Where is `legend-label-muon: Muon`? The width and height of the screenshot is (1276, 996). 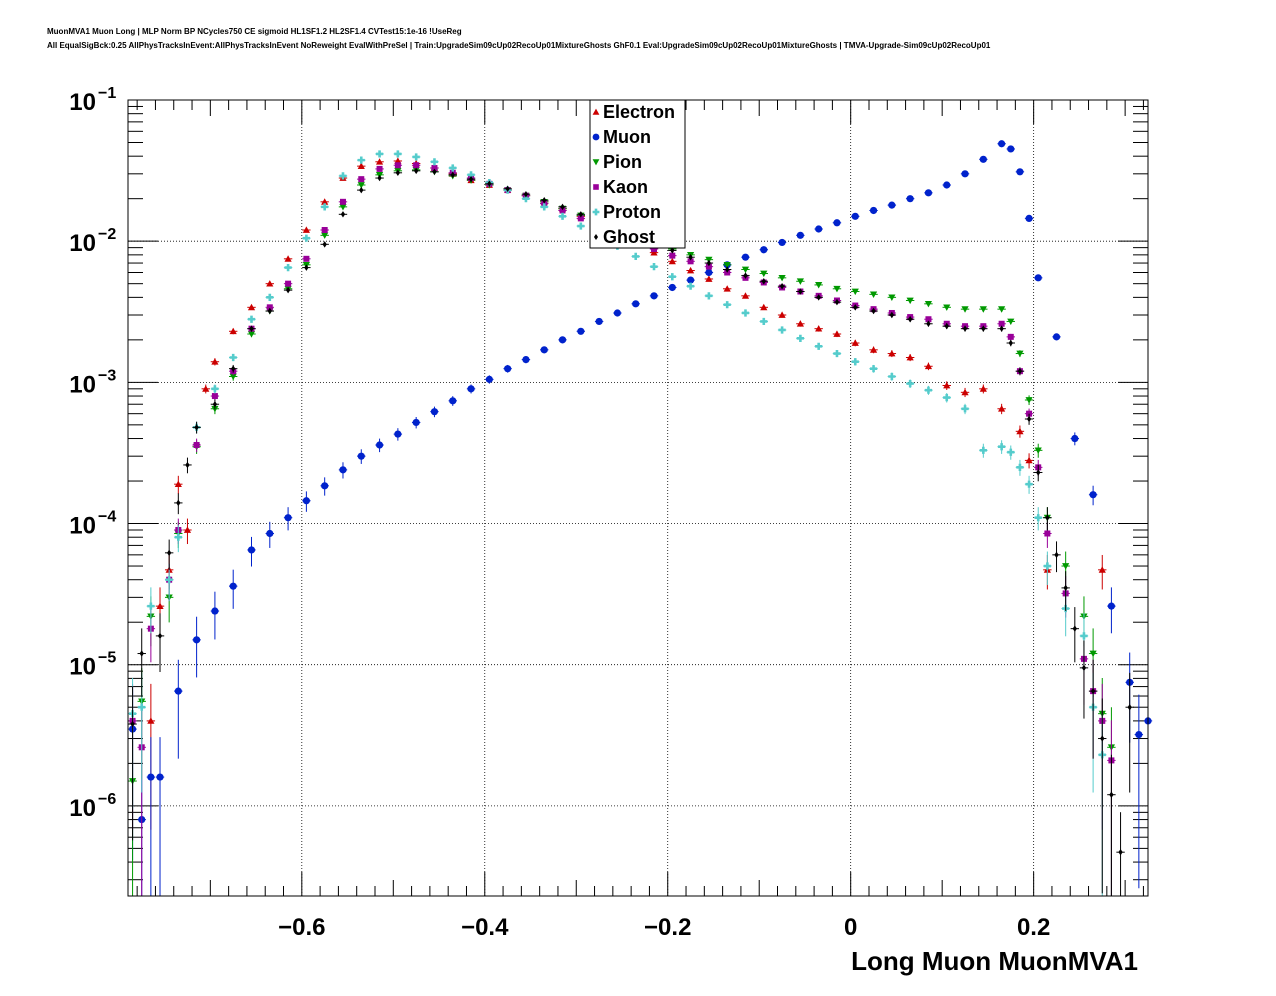
legend-label-muon: Muon is located at coordinates (627, 137).